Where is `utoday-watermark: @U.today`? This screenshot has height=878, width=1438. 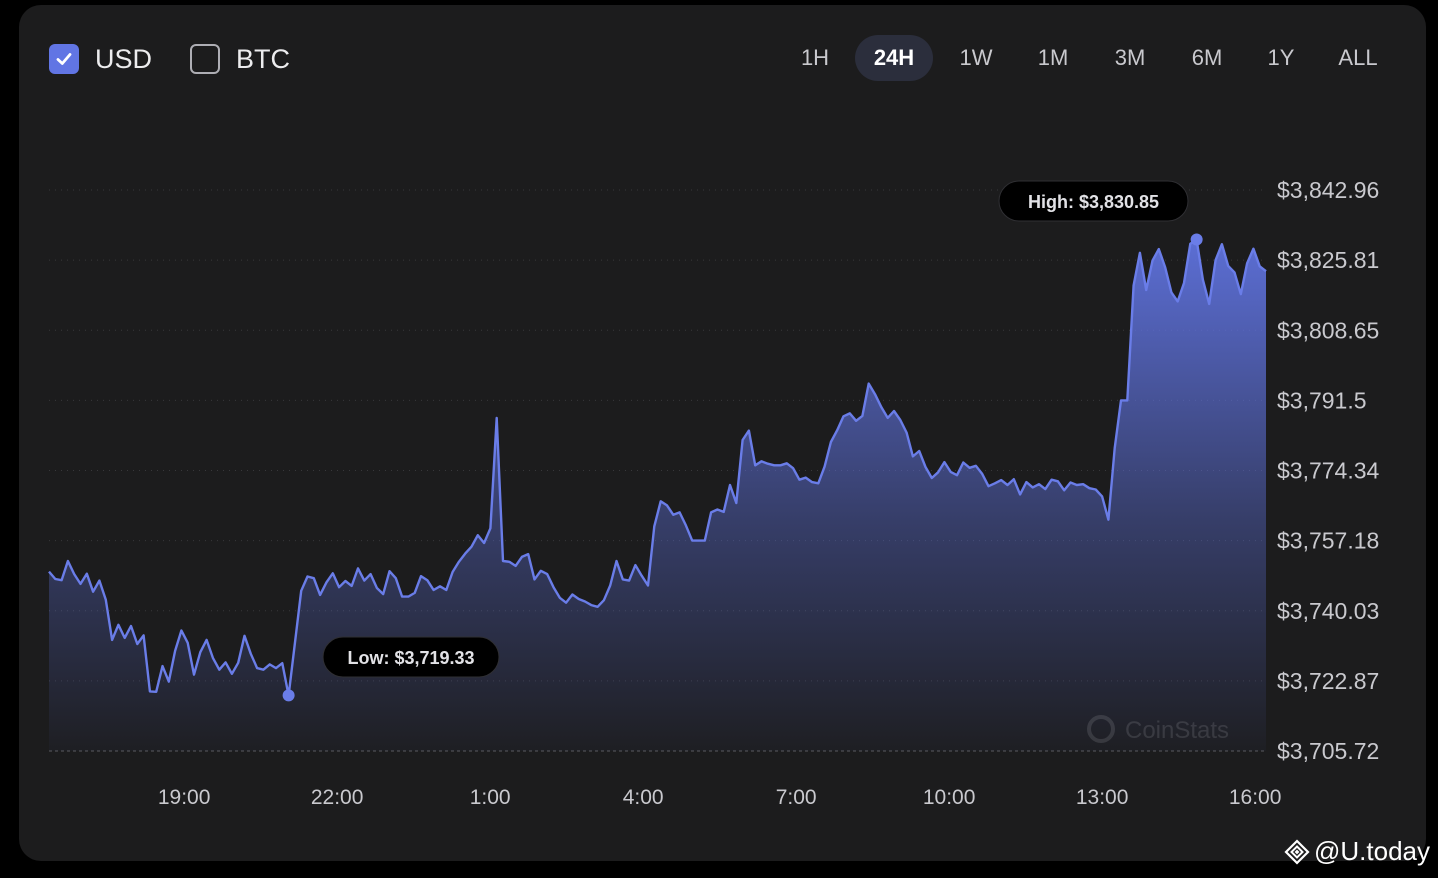 utoday-watermark: @U.today is located at coordinates (1357, 851).